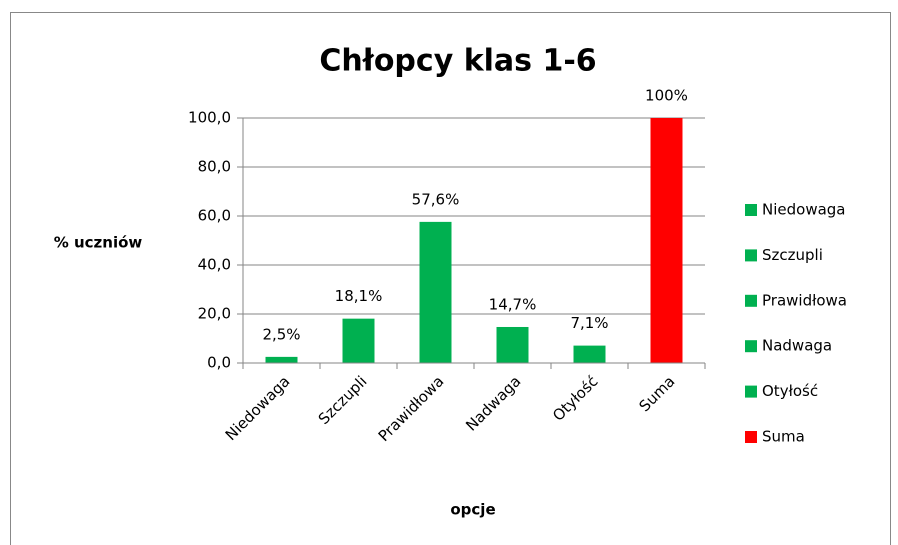 Image resolution: width=898 pixels, height=545 pixels. What do you see at coordinates (783, 437) in the screenshot?
I see `legend-label: Suma` at bounding box center [783, 437].